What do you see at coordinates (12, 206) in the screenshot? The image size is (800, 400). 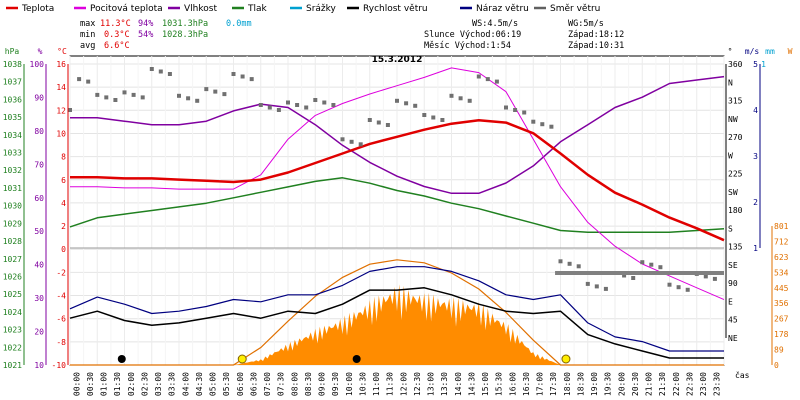 I see `pressure-tick: 1030` at bounding box center [12, 206].